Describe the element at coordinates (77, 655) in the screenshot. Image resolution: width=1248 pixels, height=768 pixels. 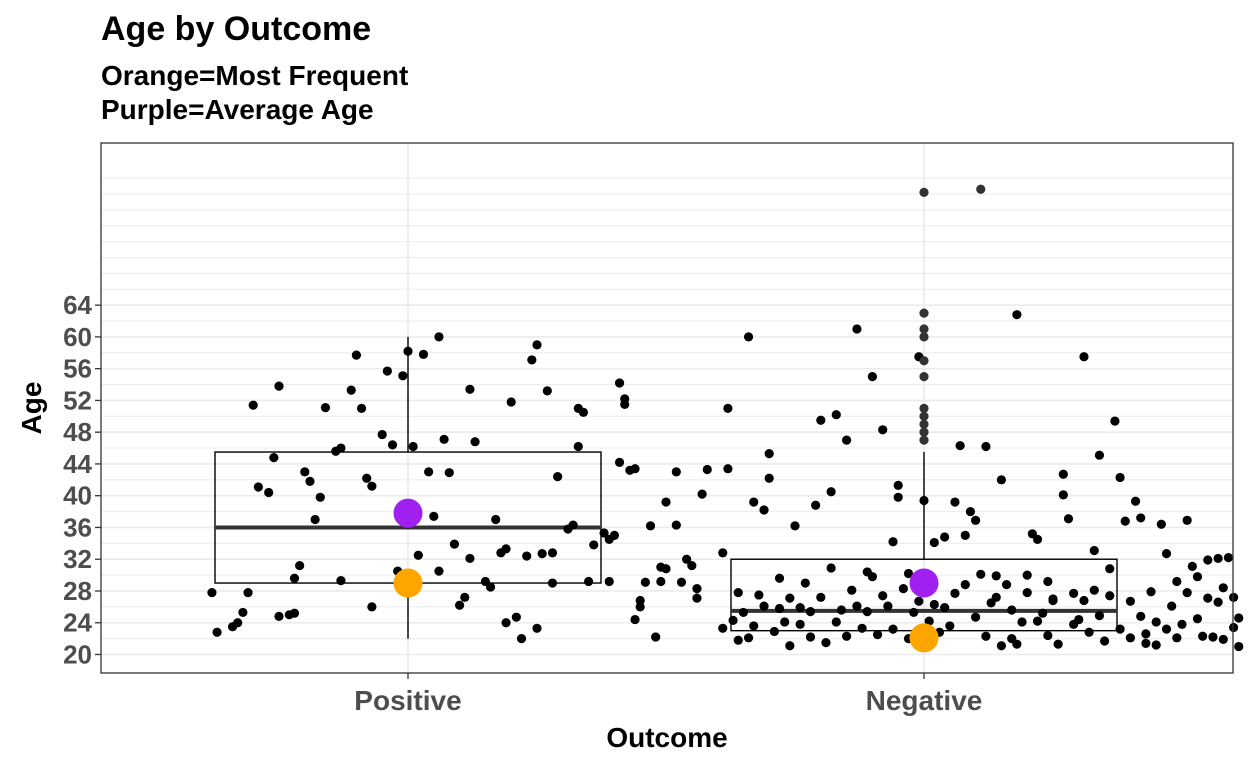
I see `y-tick-label: 20` at that location.